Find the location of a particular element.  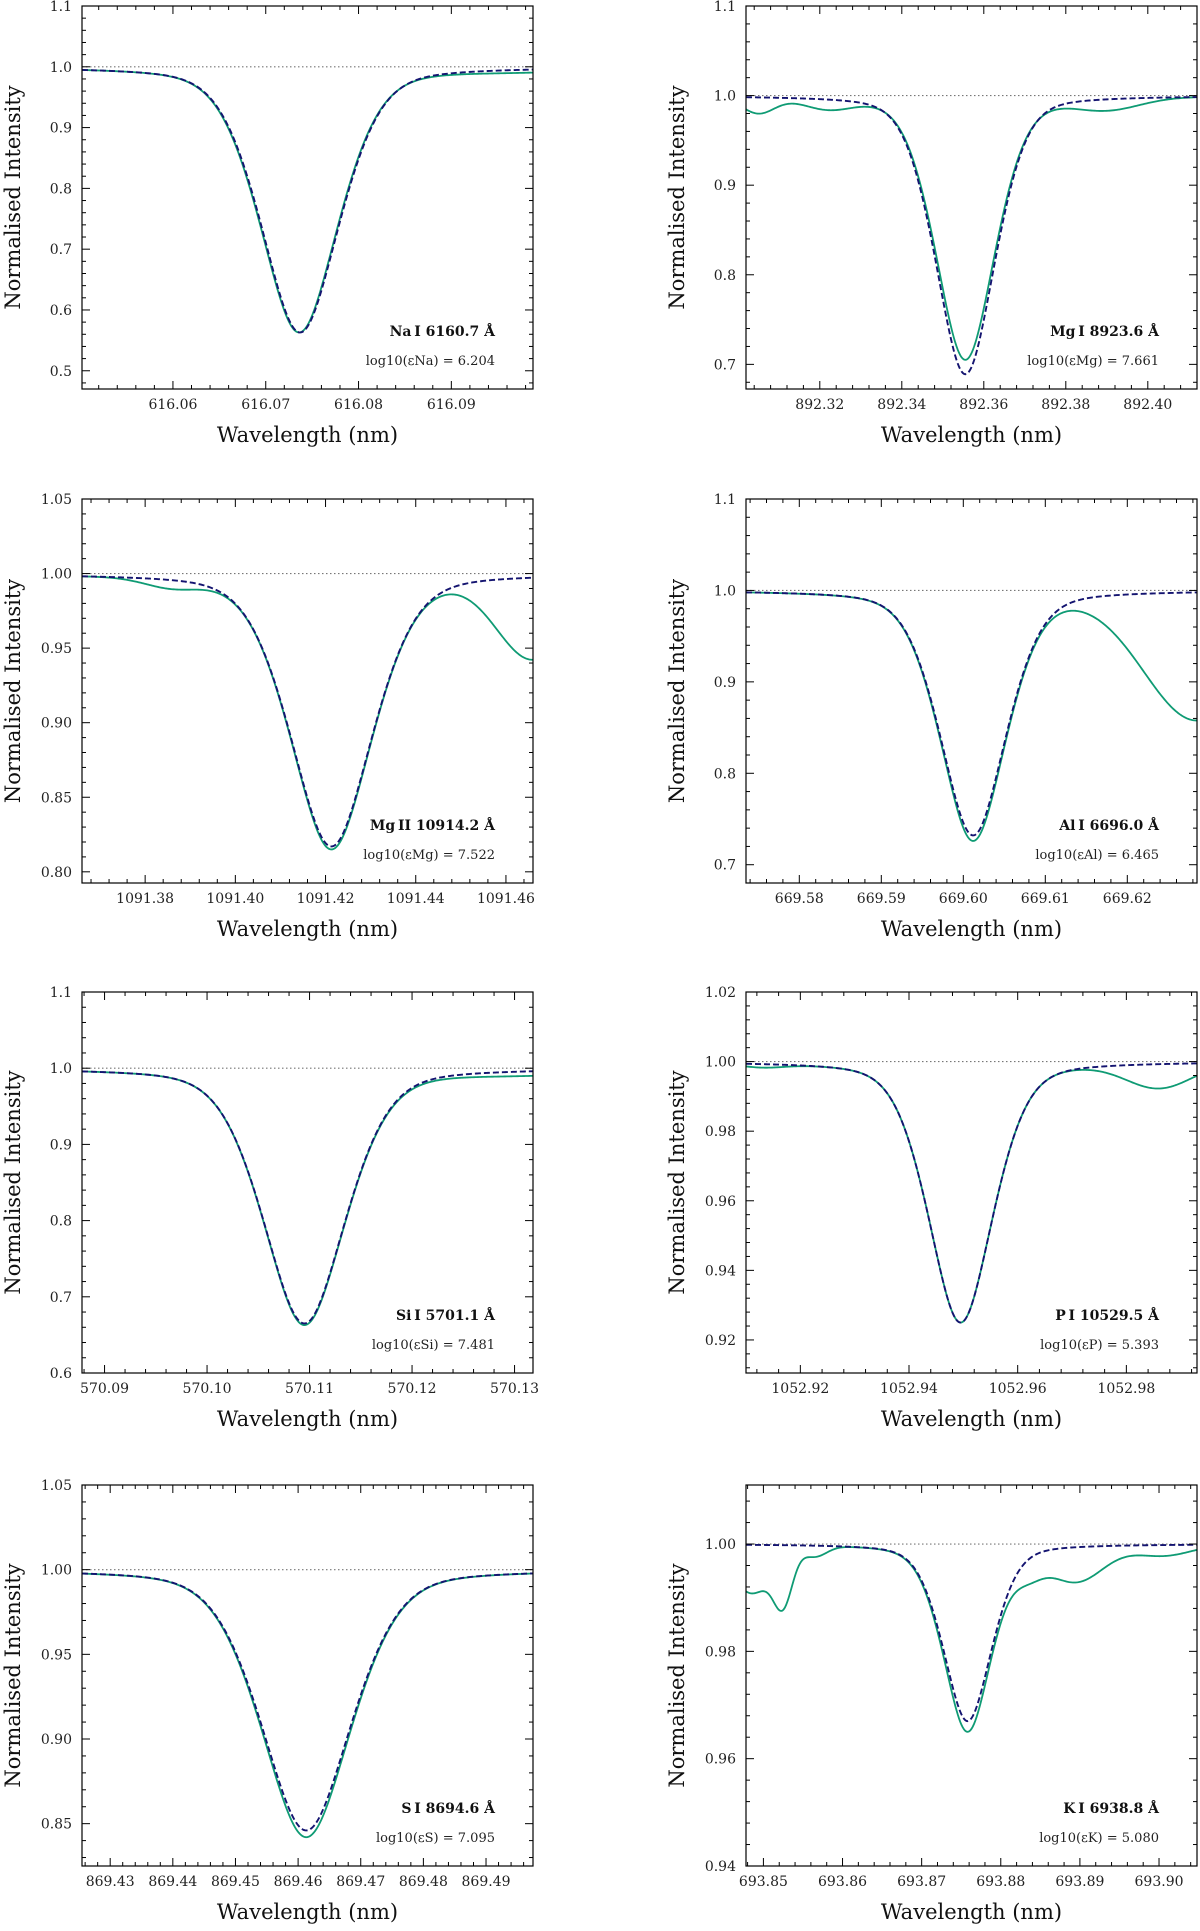

x-tick-label: 616.08 is located at coordinates (358, 405).